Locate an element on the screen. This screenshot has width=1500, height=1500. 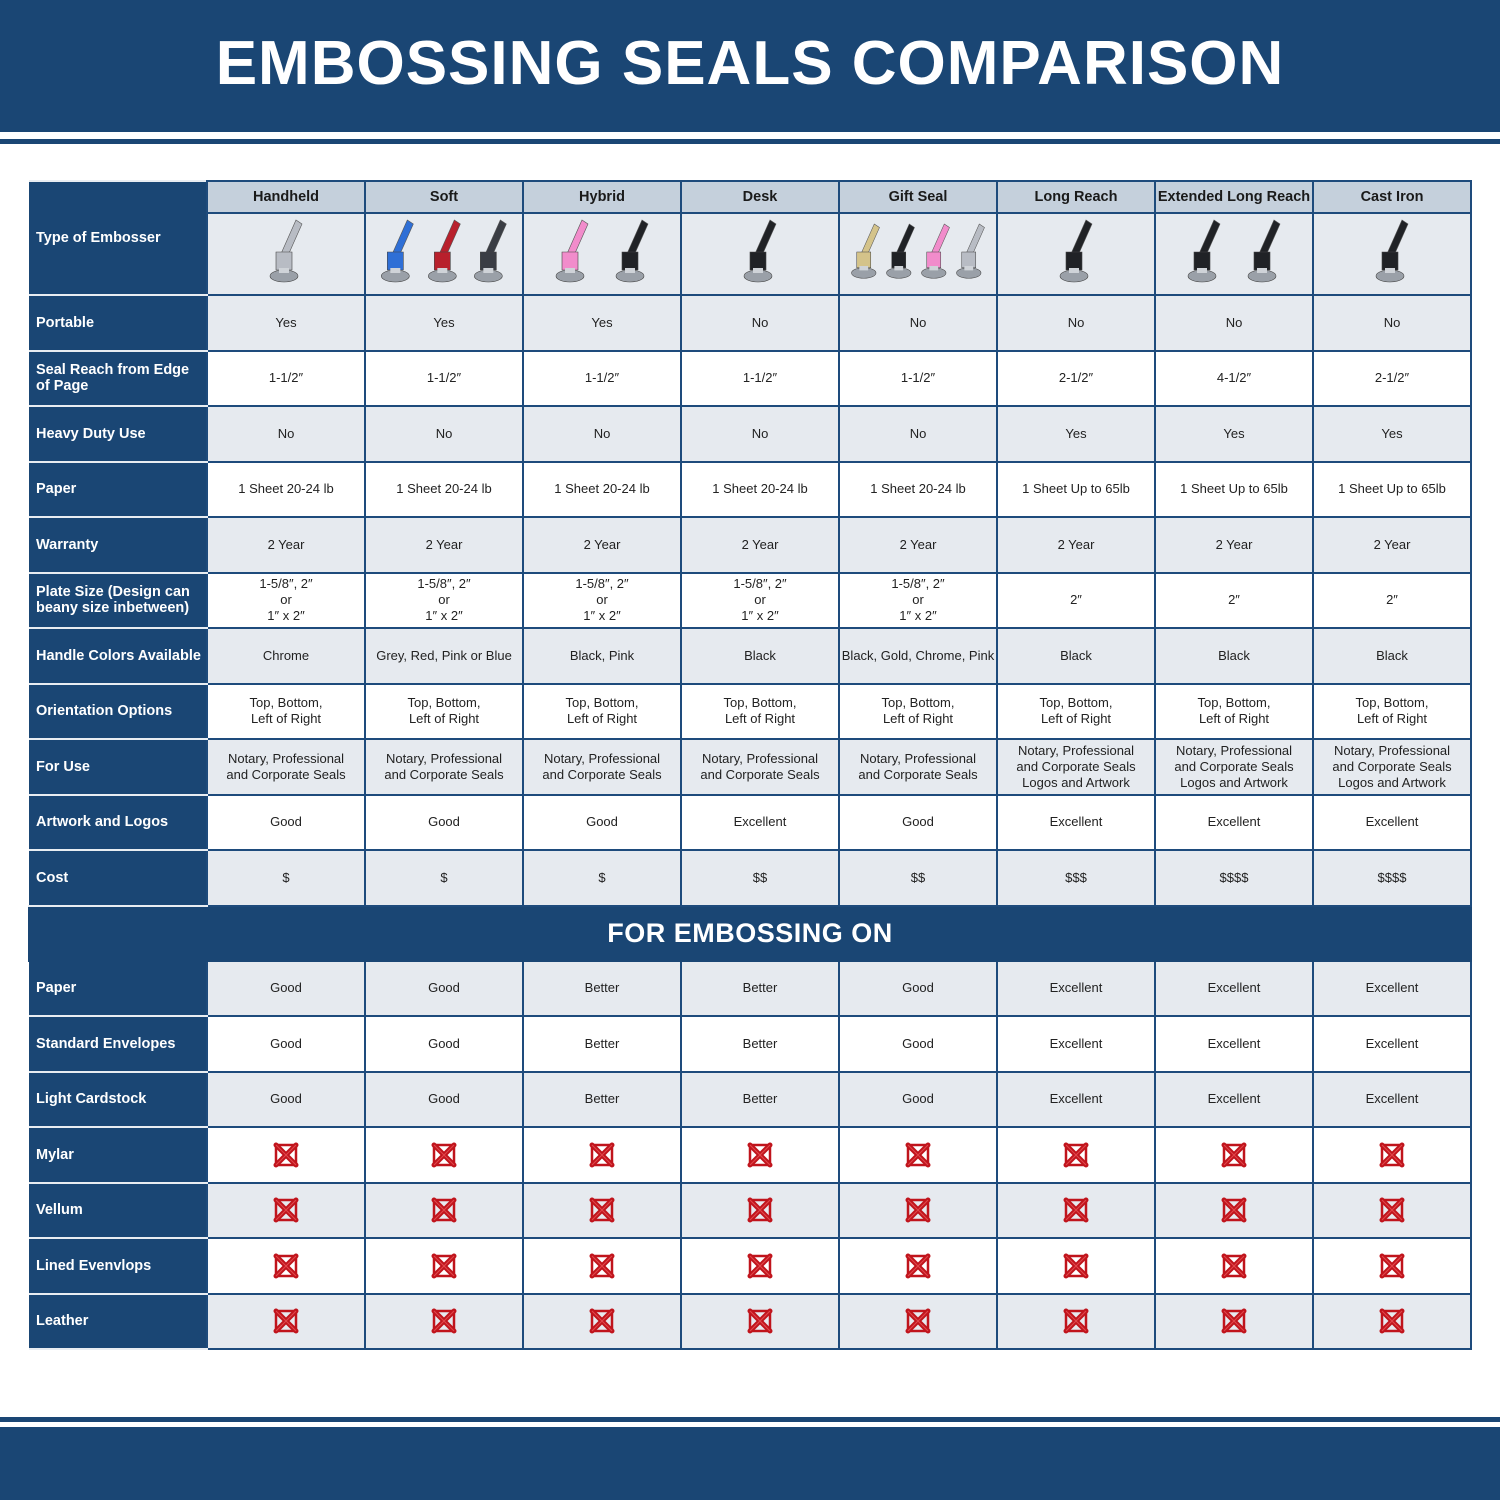
table-cell: $$ is located at coordinates (760, 878).